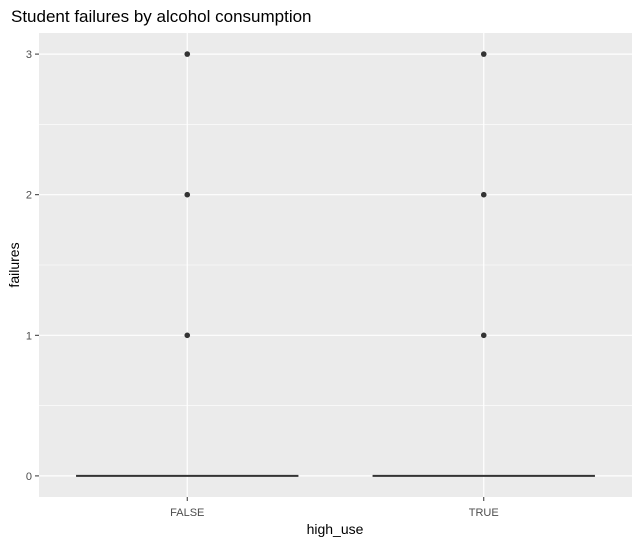 The width and height of the screenshot is (639, 544). Describe the element at coordinates (29, 196) in the screenshot. I see `y-tick-label: 2` at that location.